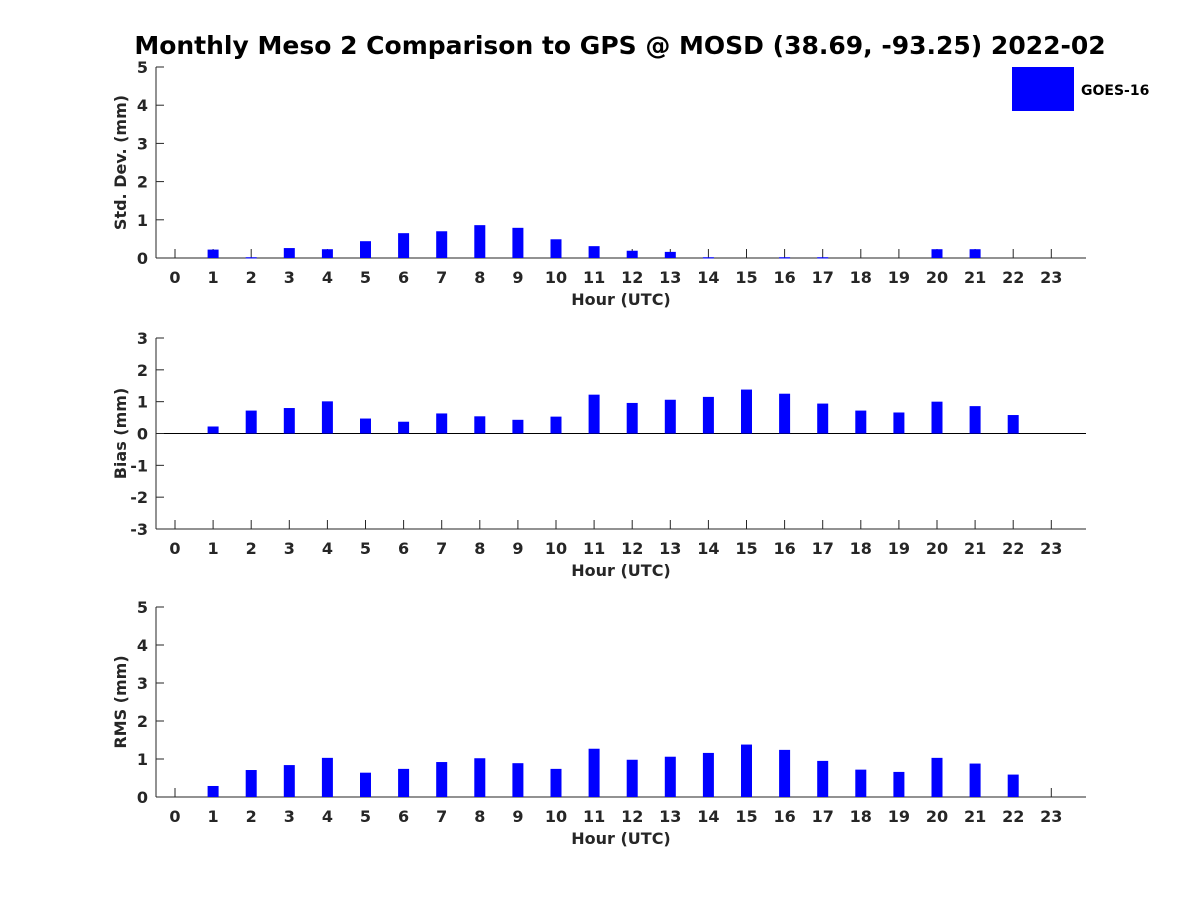 Image resolution: width=1200 pixels, height=900 pixels. What do you see at coordinates (142, 607) in the screenshot?
I see `rms-ytick-label: 5` at bounding box center [142, 607].